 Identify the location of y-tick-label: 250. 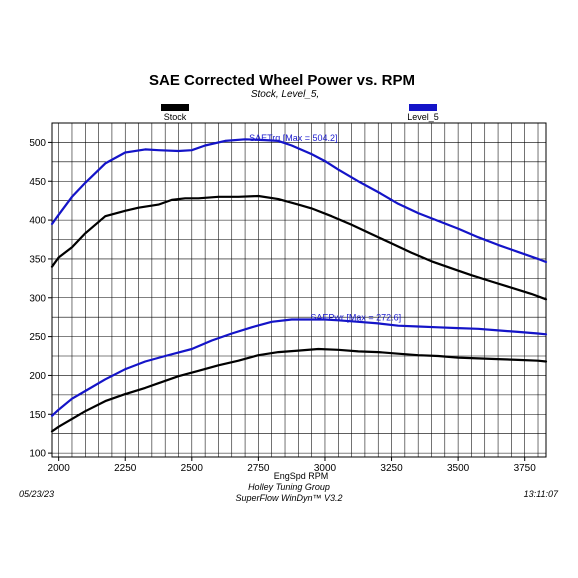
(37, 337).